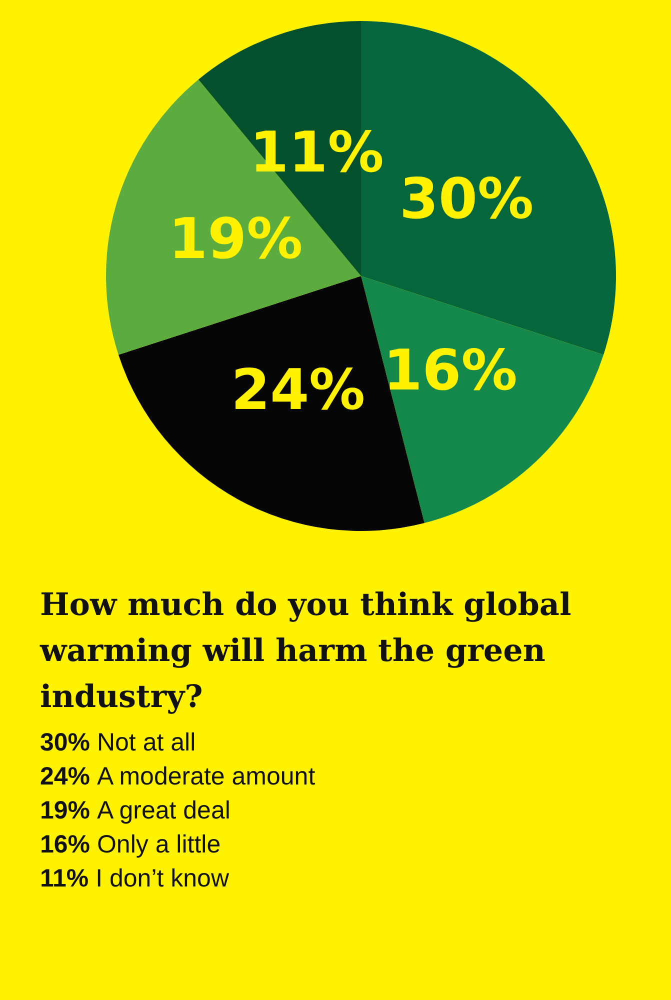  What do you see at coordinates (310, 651) in the screenshot?
I see `text: How much do you think global warming will harm the green industry?` at bounding box center [310, 651].